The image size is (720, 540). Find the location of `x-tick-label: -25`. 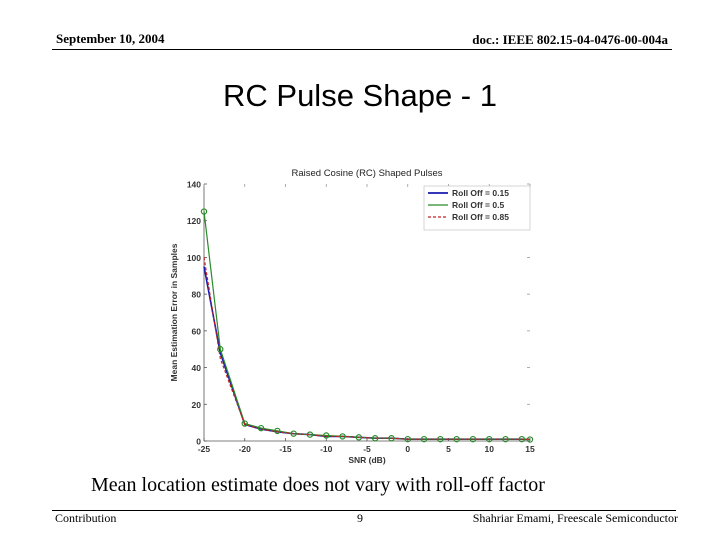

x-tick-label: -25 is located at coordinates (204, 449).